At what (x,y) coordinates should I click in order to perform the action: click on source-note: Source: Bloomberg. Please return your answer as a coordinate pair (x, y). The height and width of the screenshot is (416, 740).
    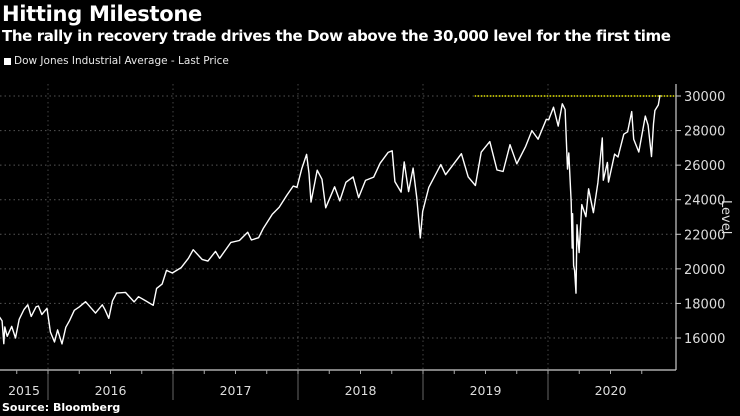
    Looking at the image, I should click on (61, 407).